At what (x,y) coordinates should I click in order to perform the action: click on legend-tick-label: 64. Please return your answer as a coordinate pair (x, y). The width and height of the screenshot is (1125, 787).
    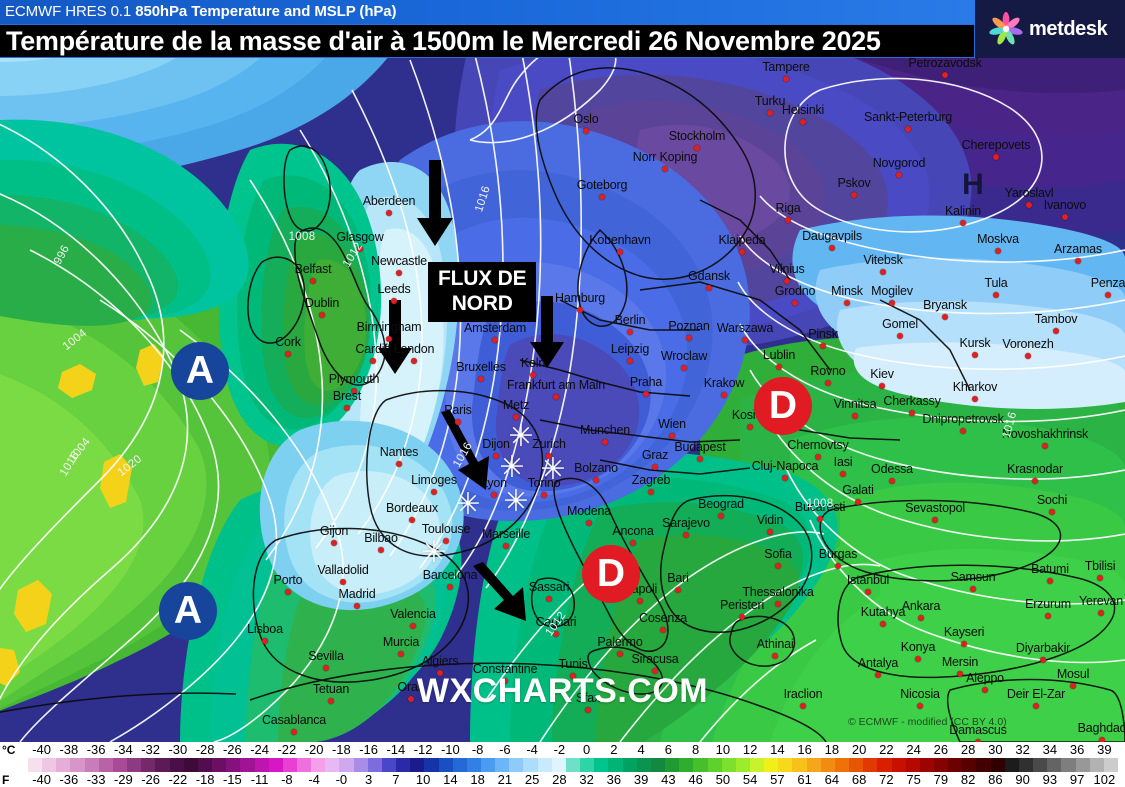
    Looking at the image, I should click on (832, 779).